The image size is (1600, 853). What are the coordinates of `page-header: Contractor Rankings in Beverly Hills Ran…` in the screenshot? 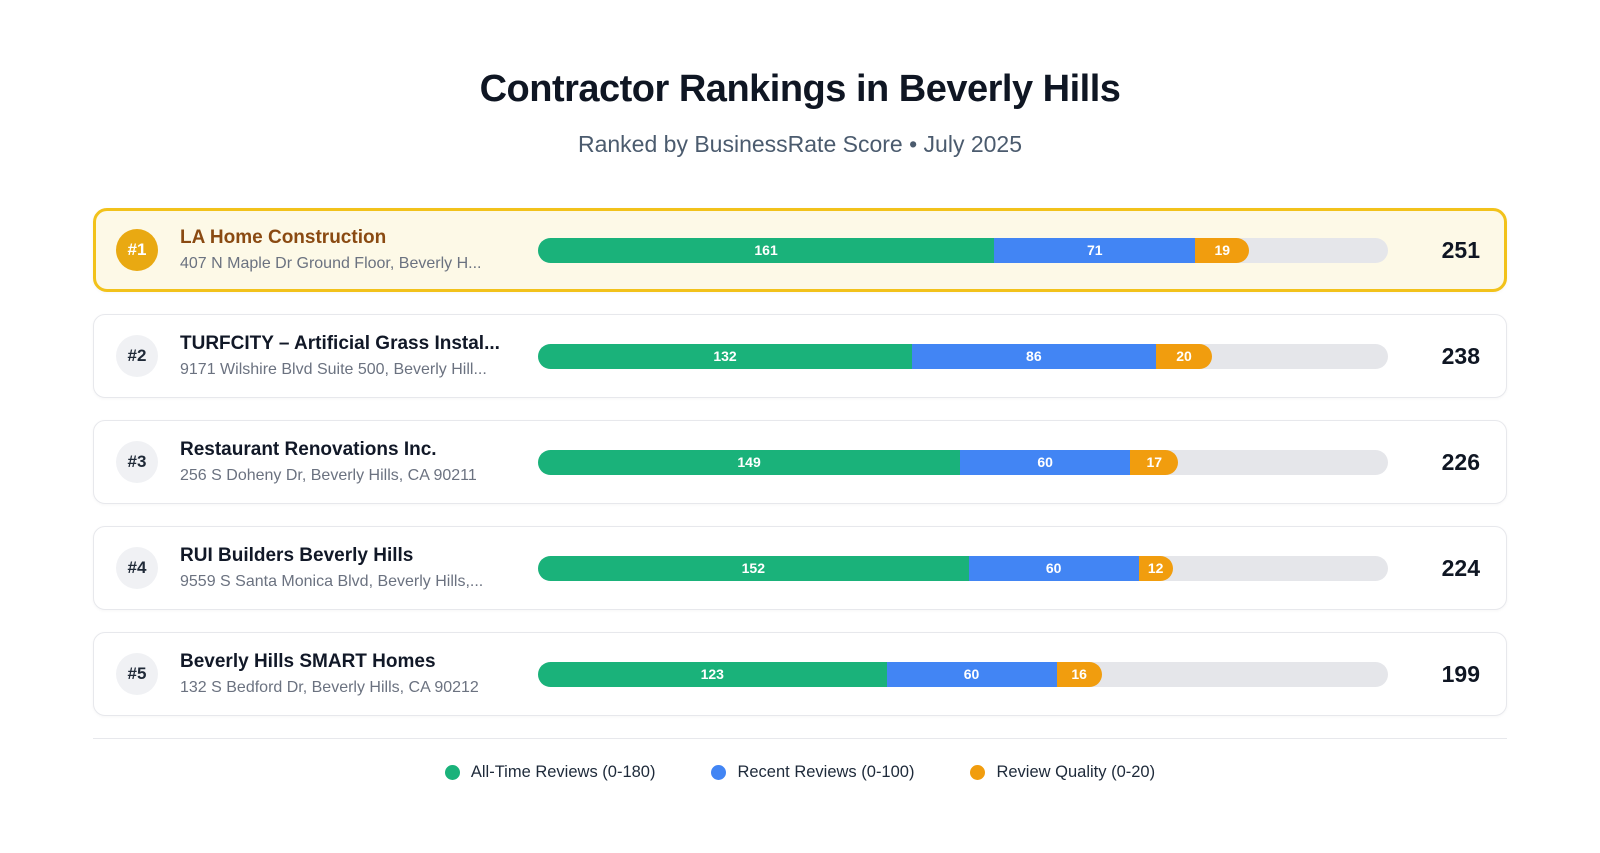 It's located at (800, 113).